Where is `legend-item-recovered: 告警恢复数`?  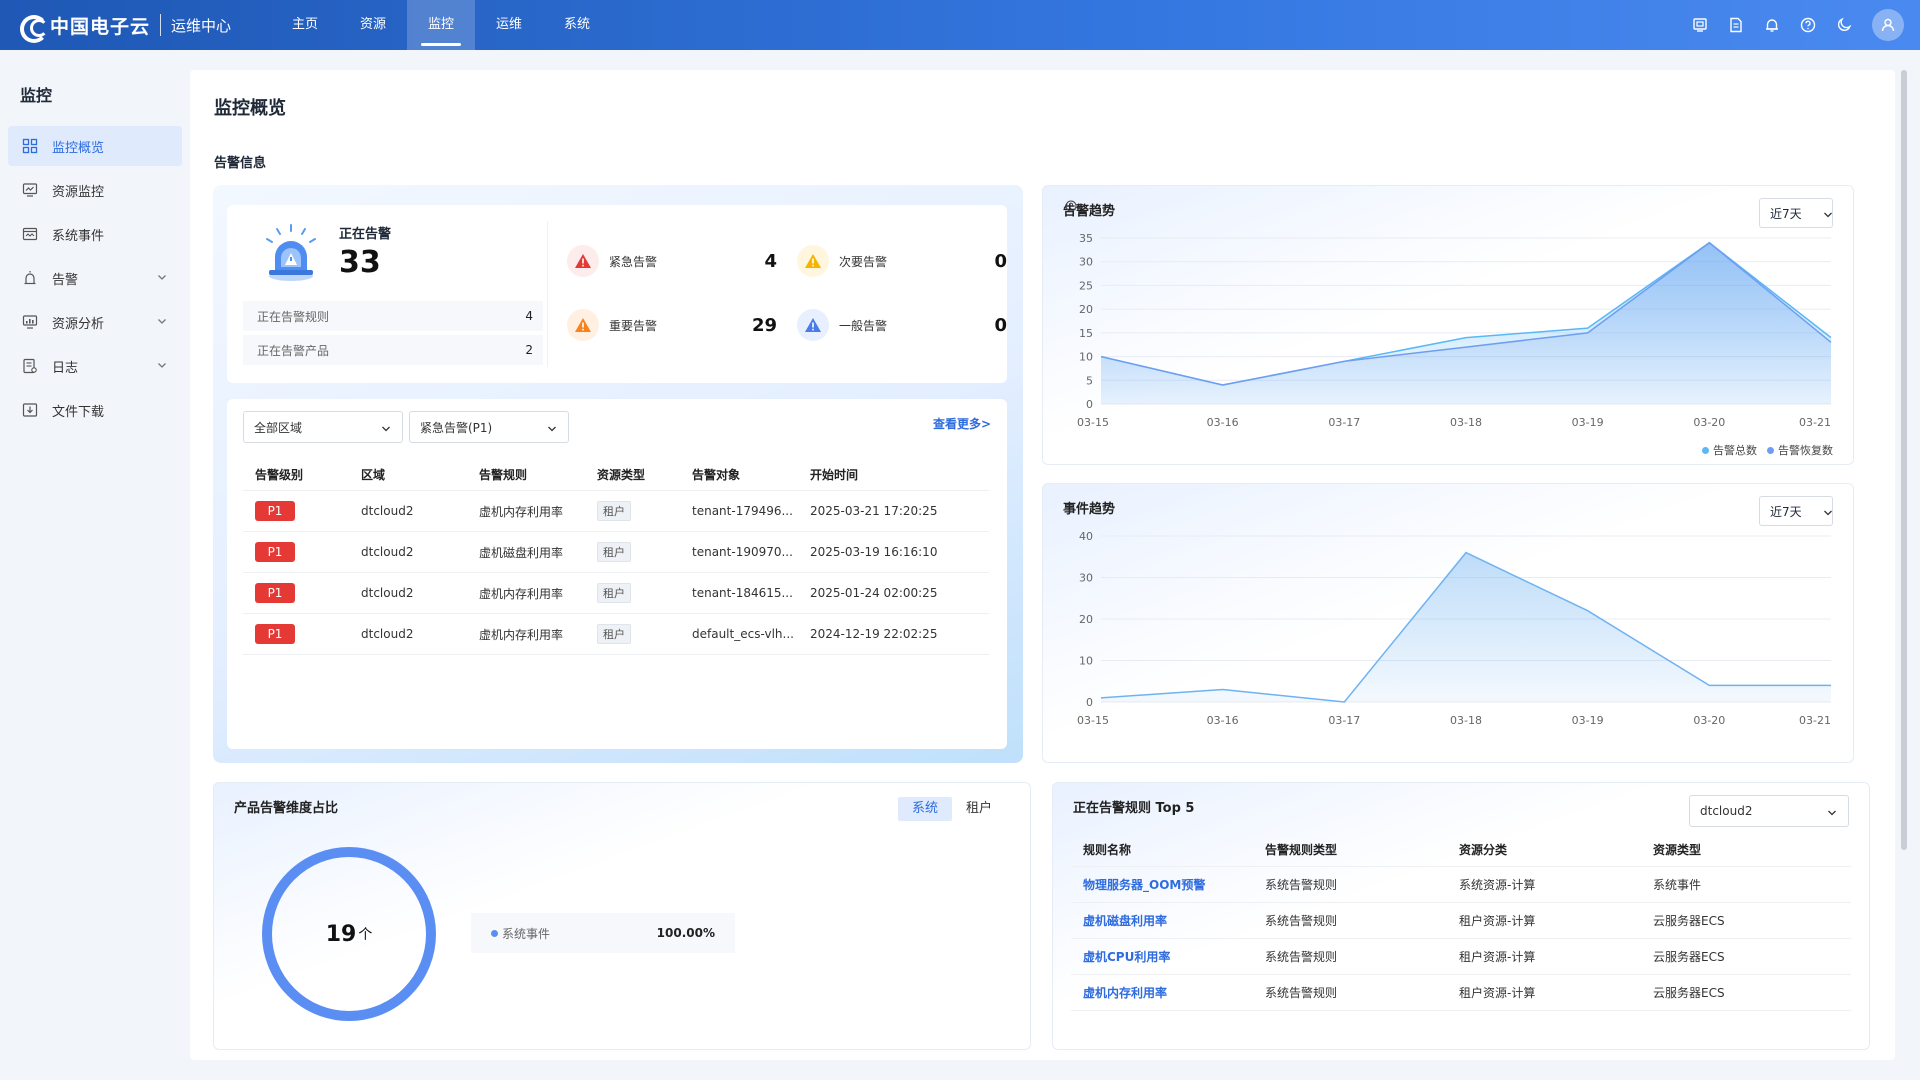
legend-item-recovered: 告警恢复数 is located at coordinates (1800, 450).